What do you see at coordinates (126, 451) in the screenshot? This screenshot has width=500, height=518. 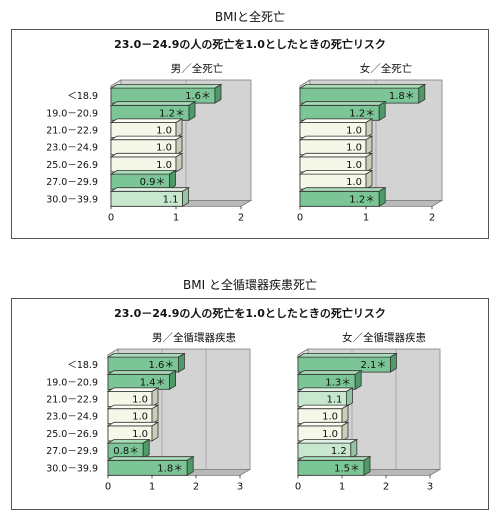 I see `s2c1-data-label-6: 0.8＊` at bounding box center [126, 451].